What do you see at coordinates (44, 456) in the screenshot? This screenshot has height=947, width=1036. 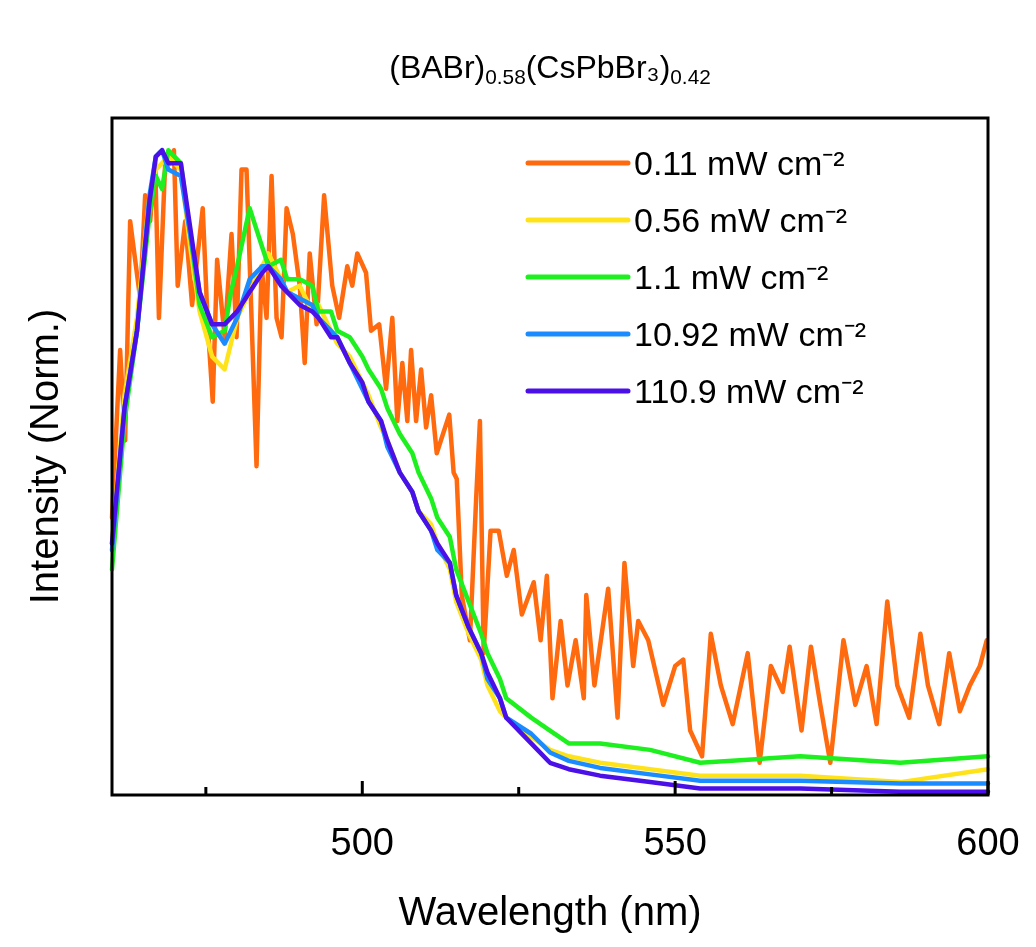 I see `y-axis-title: Intensity (Norm.)` at bounding box center [44, 456].